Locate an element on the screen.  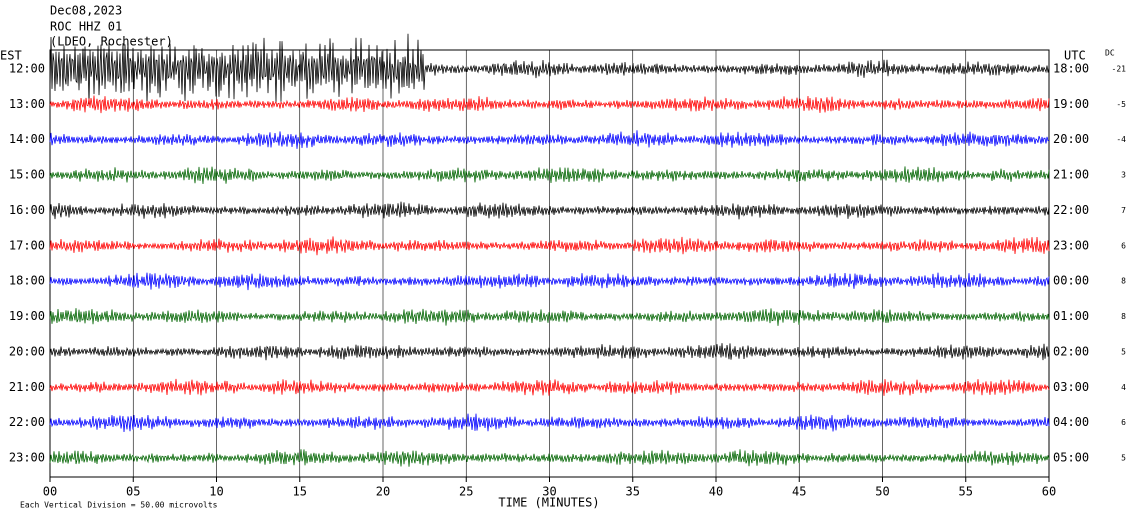
dc-value: 4 is located at coordinates (1123, 387).